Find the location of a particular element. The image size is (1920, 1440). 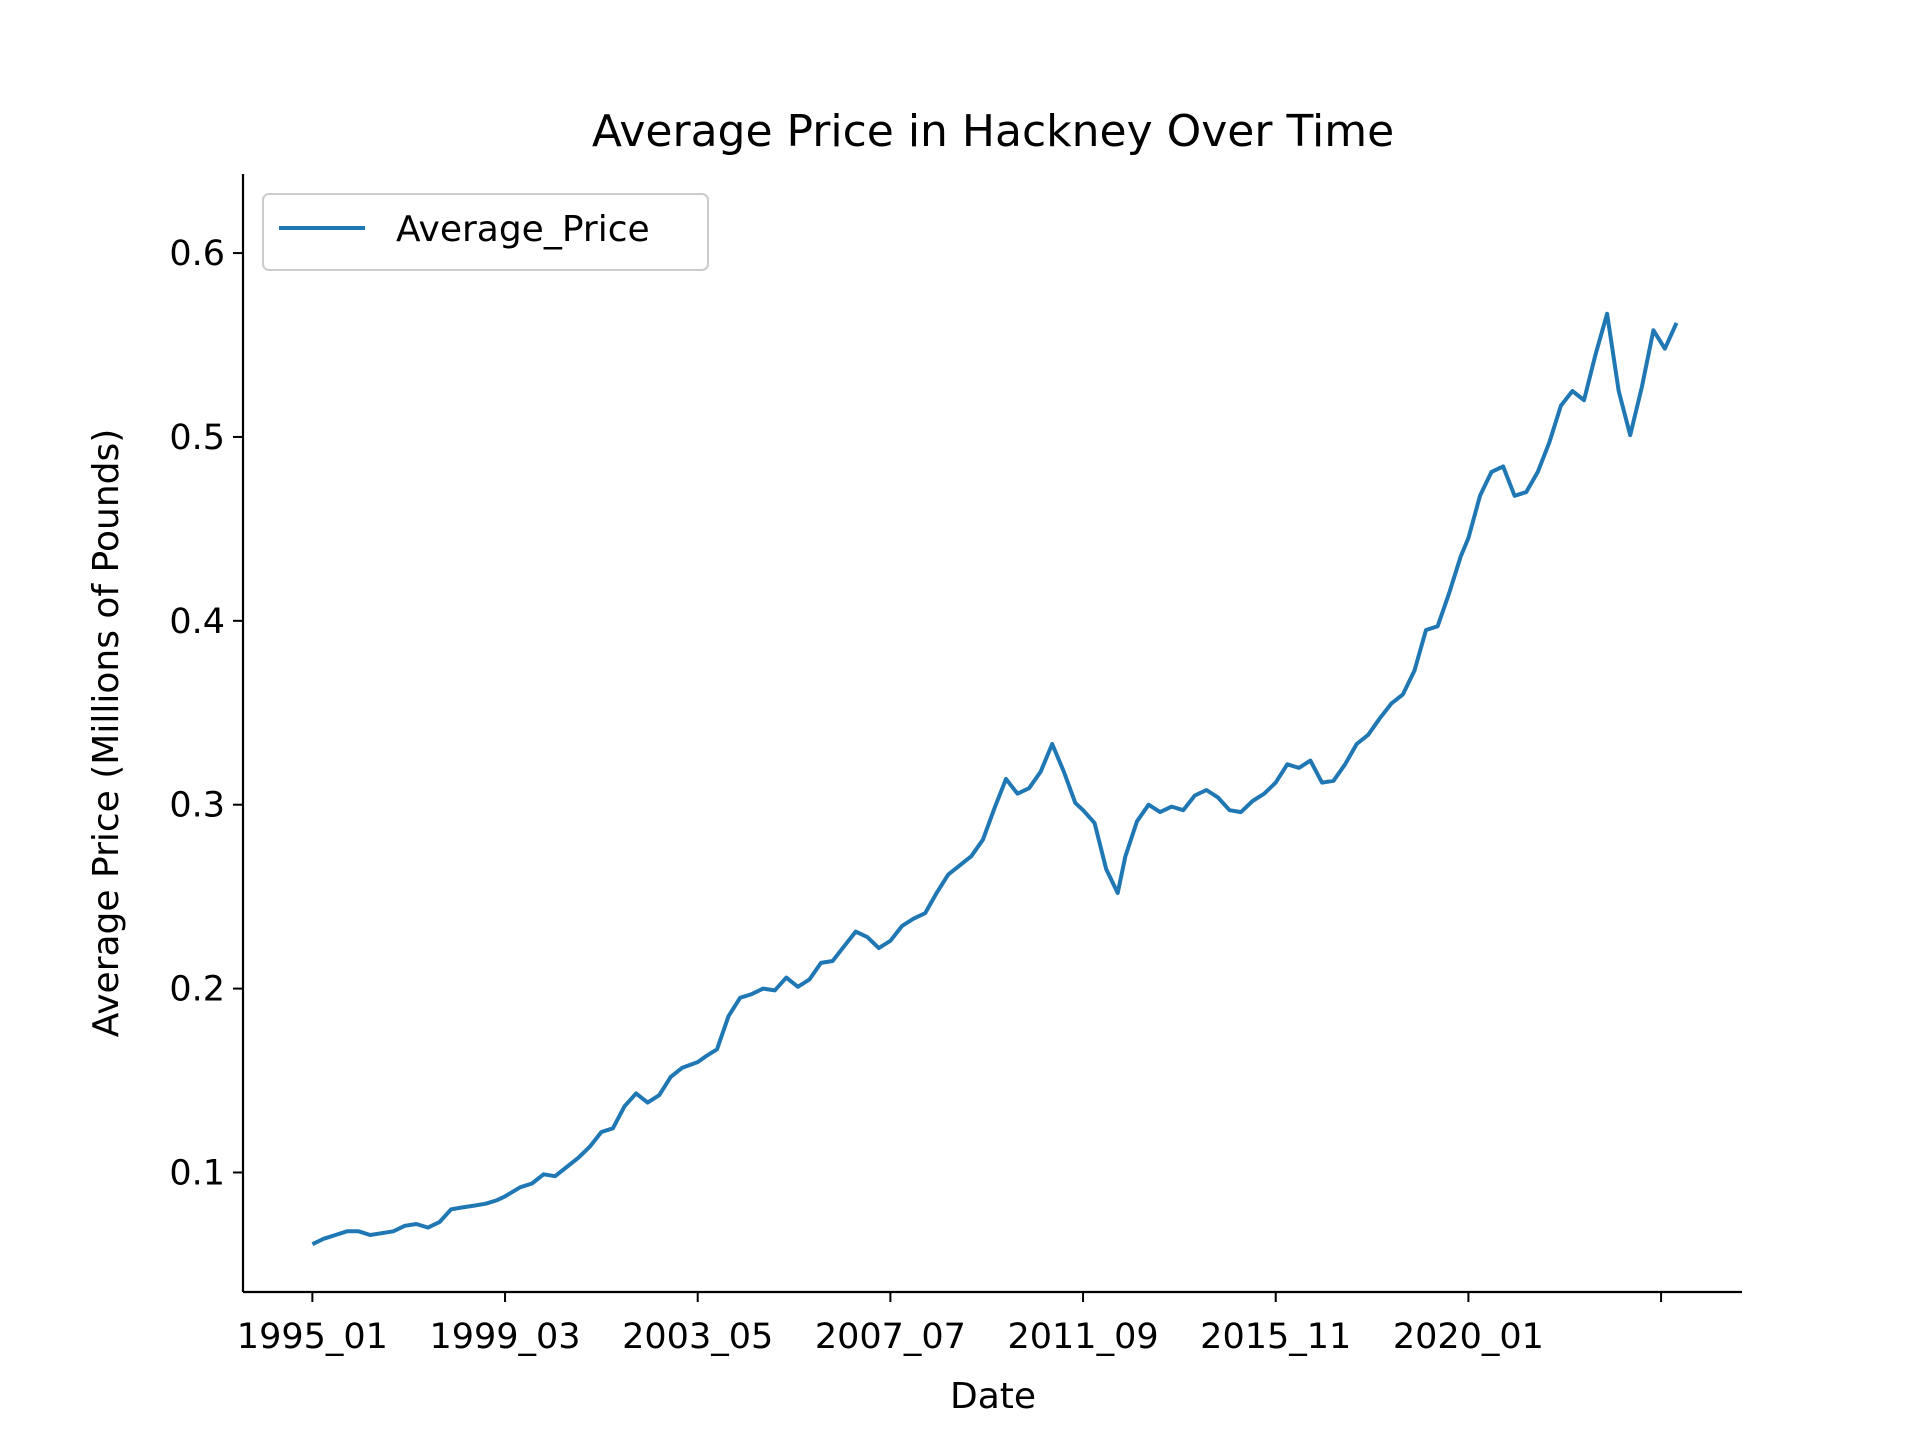

x-tick-label: 2007_07 is located at coordinates (890, 1337).